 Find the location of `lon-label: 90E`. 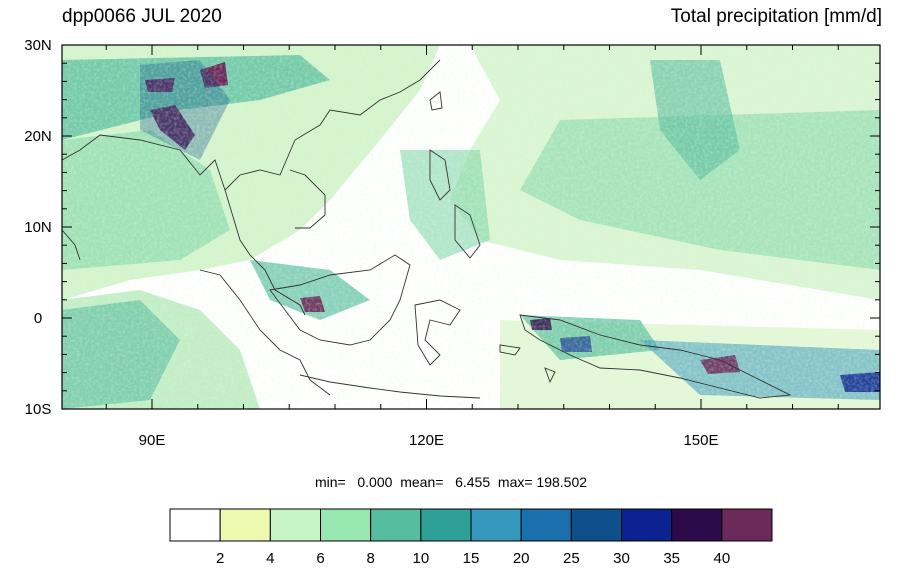

lon-label: 90E is located at coordinates (152, 440).